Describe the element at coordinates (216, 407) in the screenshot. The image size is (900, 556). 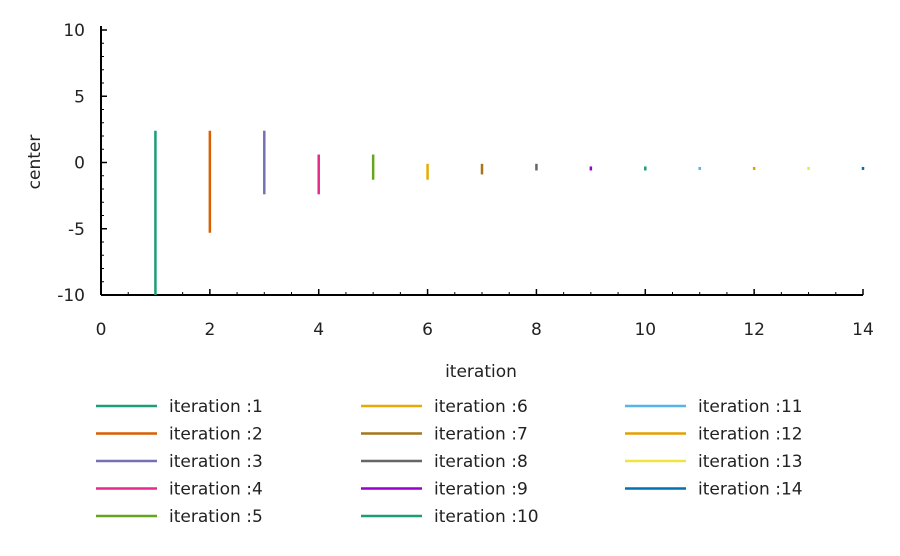
I see `legend-label-1: iteration :1` at that location.